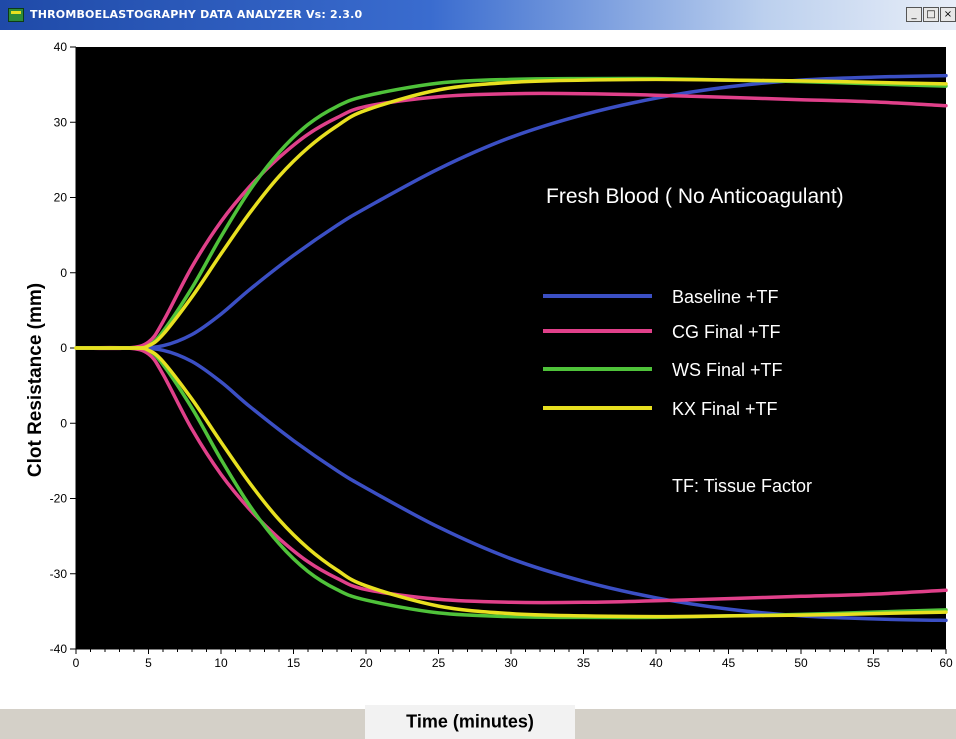  Describe the element at coordinates (470, 721) in the screenshot. I see `x-axis-title: Time (minutes)` at that location.